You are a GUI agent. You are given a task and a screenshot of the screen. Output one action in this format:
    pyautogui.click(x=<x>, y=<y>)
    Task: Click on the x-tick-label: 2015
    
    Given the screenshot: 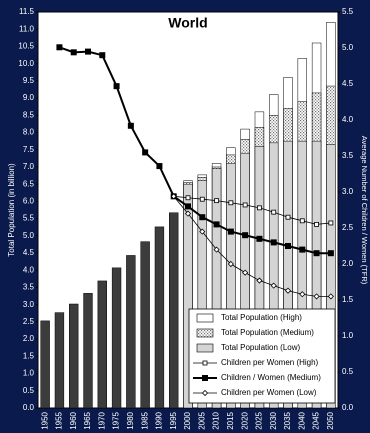 What is the action you would take?
    pyautogui.click(x=230, y=420)
    